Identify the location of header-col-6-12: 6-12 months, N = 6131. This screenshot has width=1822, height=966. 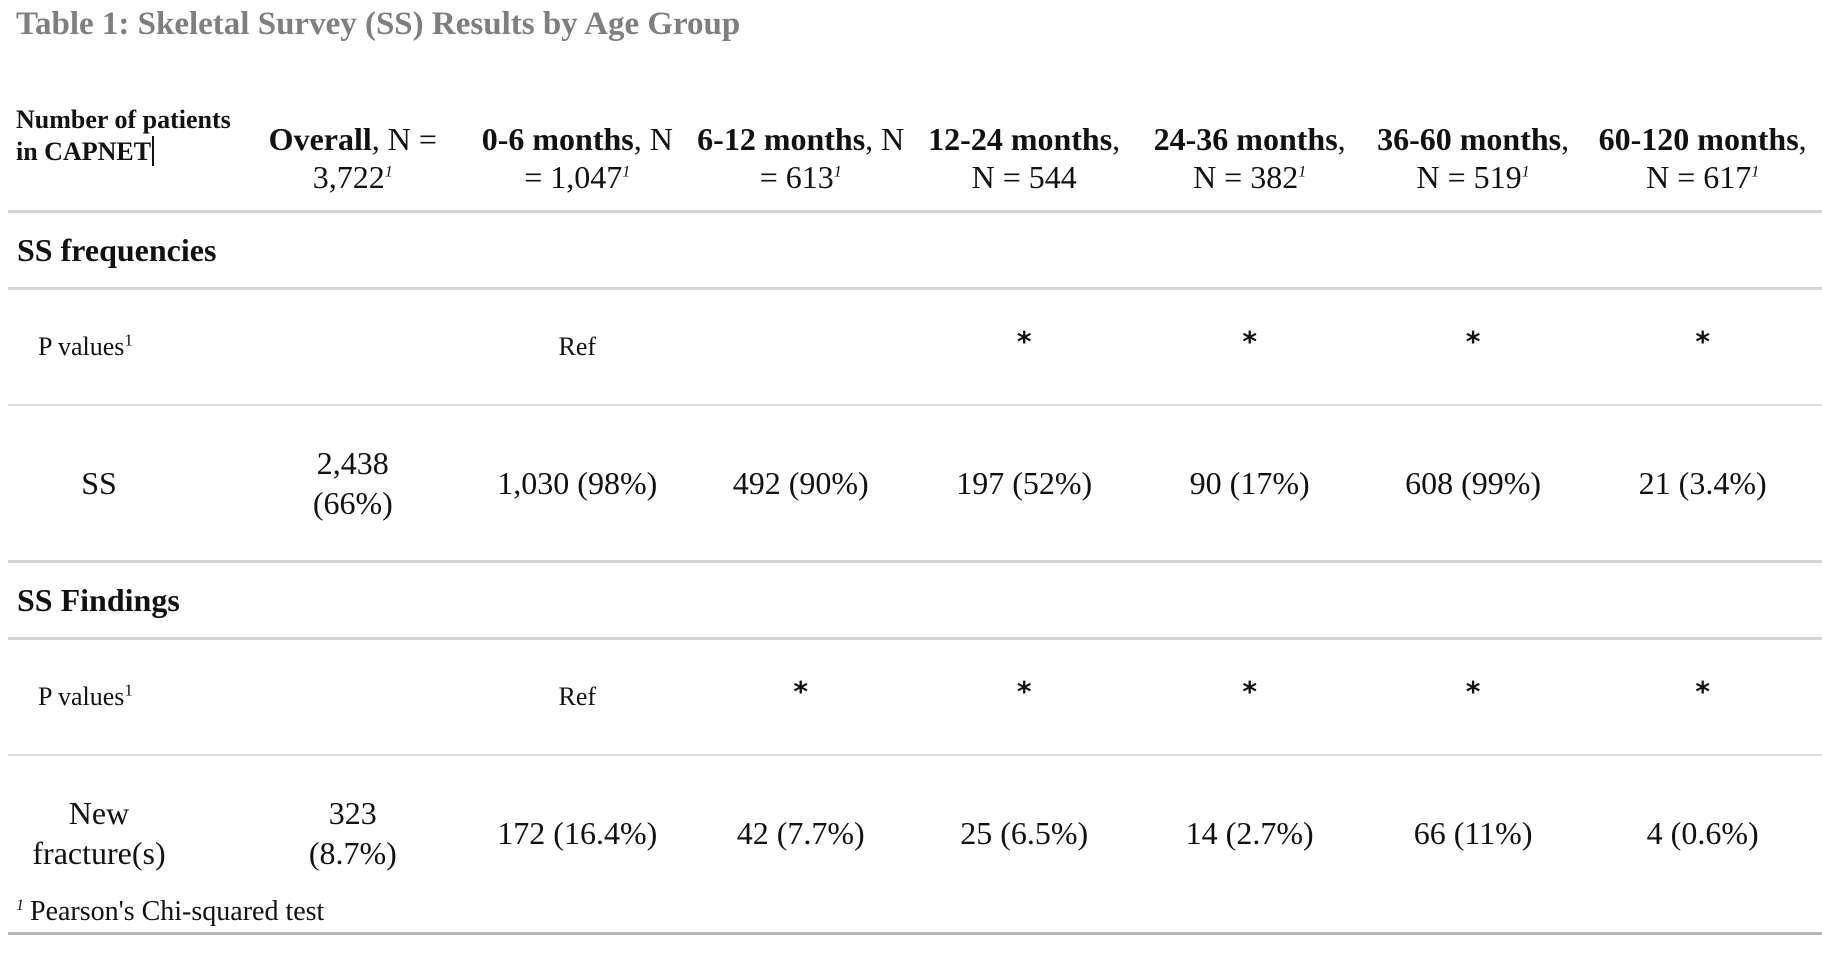
(800, 137).